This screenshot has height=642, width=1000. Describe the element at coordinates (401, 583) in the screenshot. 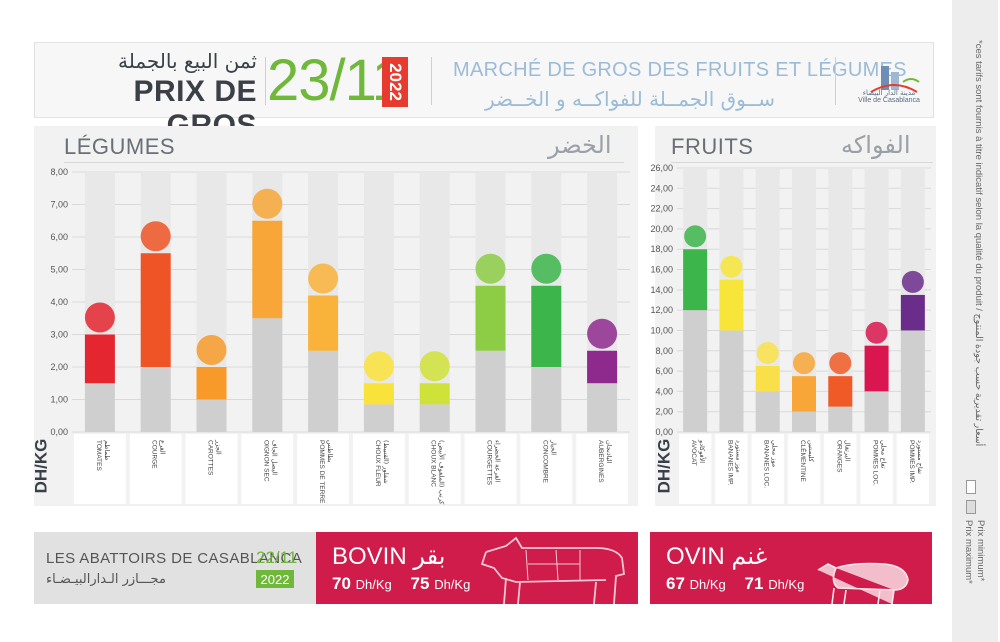

I see `bovin-prices: 70 Dh/Kg 75 Dh/Kg` at that location.